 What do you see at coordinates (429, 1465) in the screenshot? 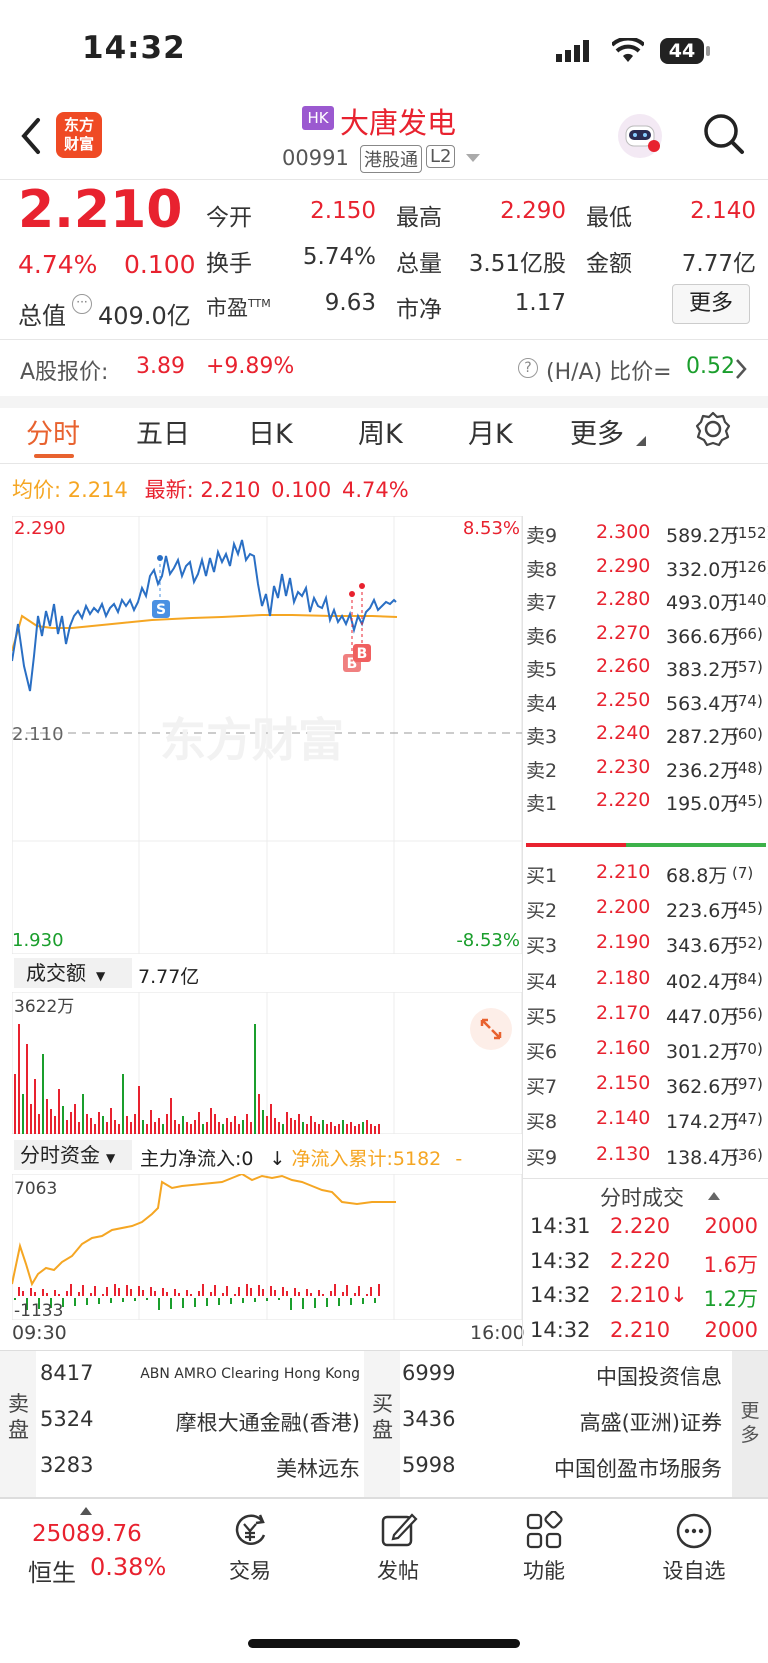
I see `buy-broker-id: 5998` at bounding box center [429, 1465].